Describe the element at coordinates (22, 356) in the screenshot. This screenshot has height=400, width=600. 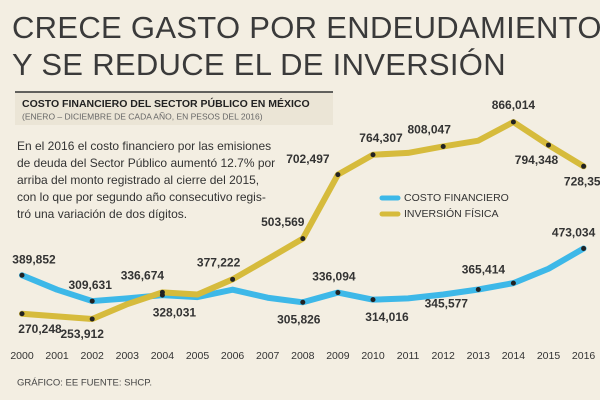
I see `x-tick-label: 2000` at that location.